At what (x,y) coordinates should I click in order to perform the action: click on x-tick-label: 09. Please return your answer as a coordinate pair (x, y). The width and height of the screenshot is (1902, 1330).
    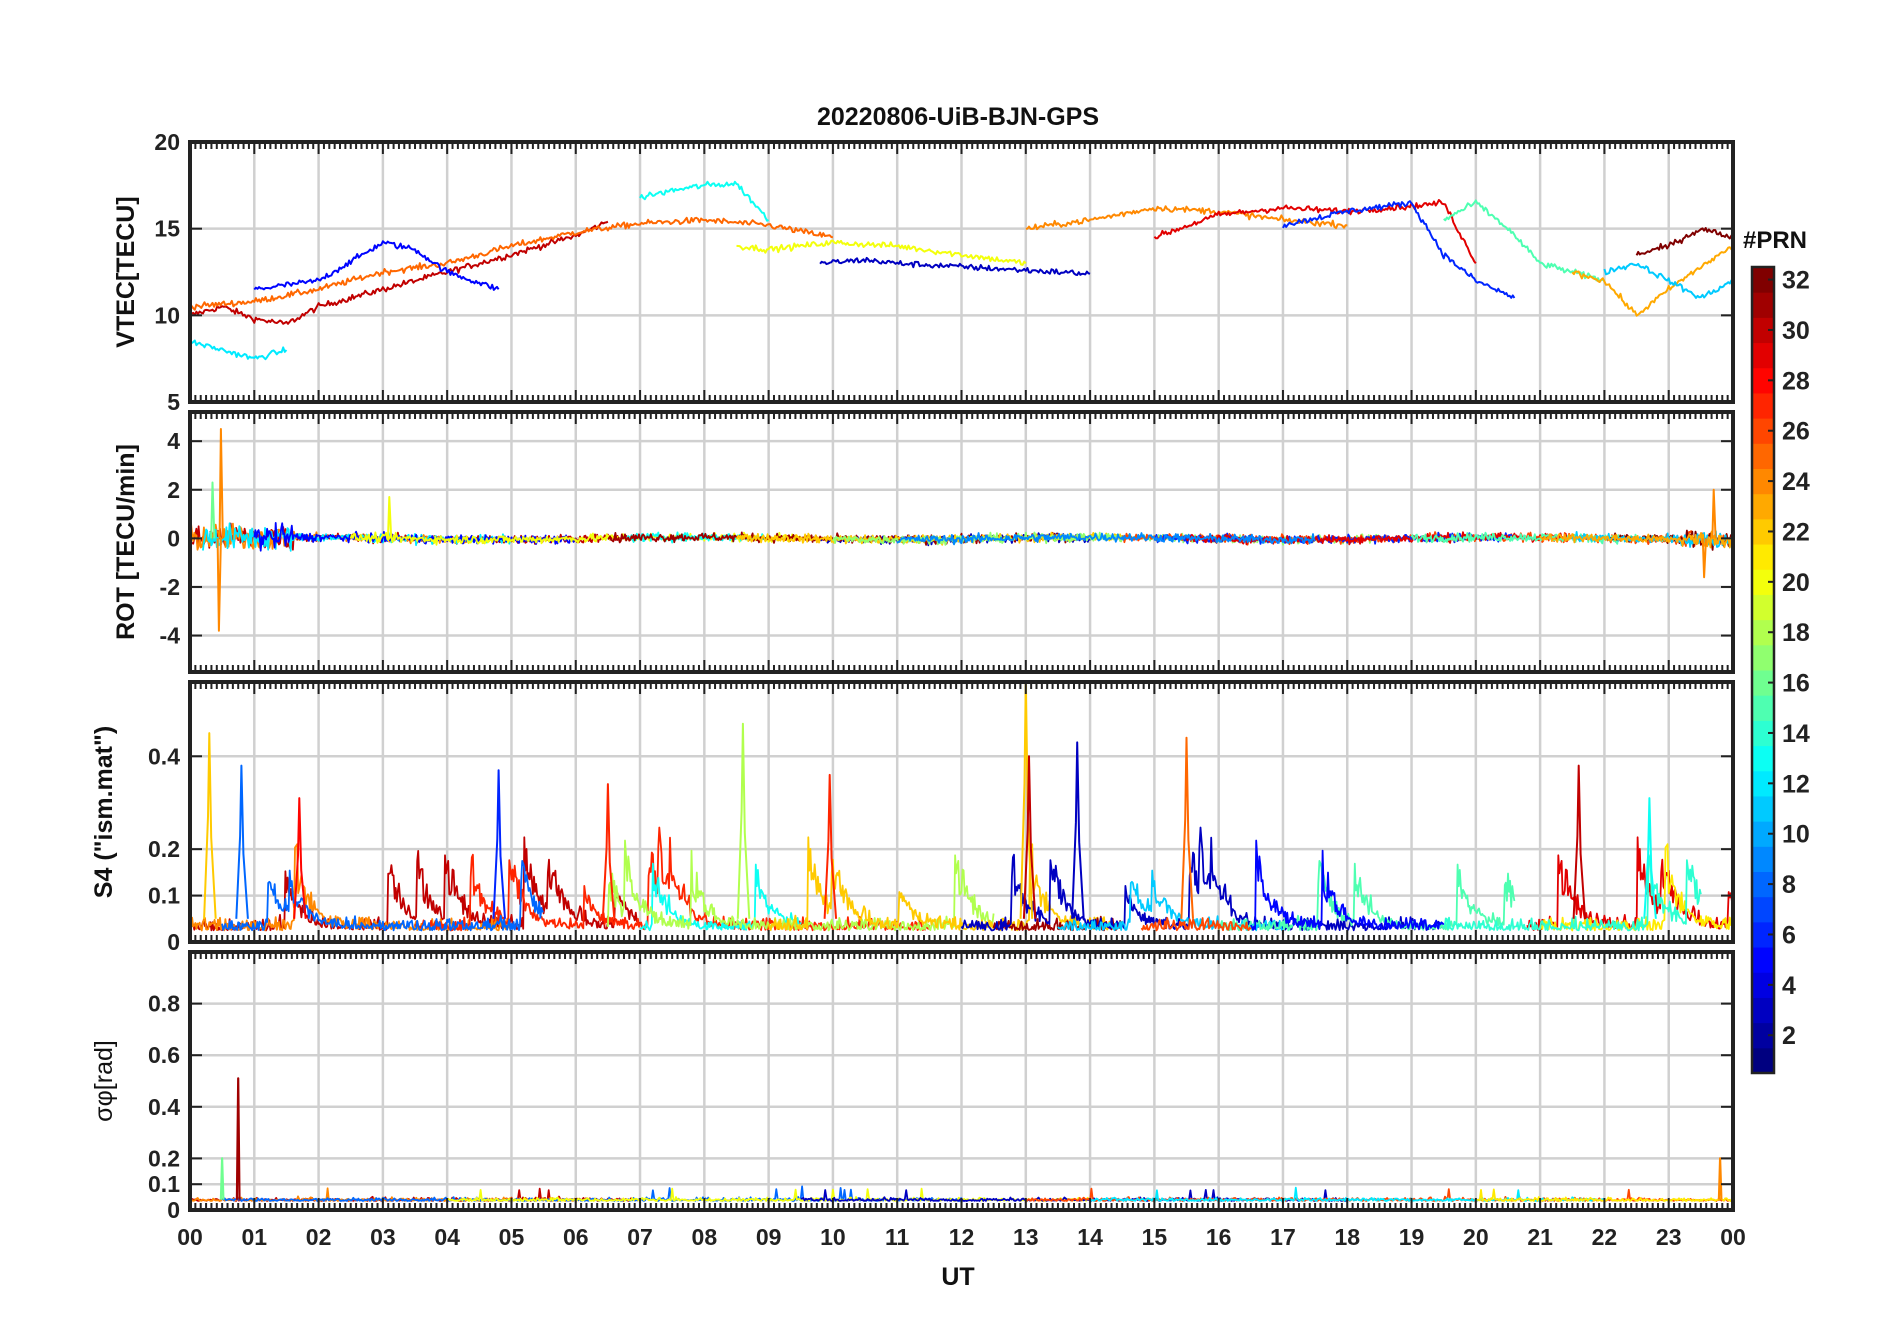
    Looking at the image, I should click on (769, 1237).